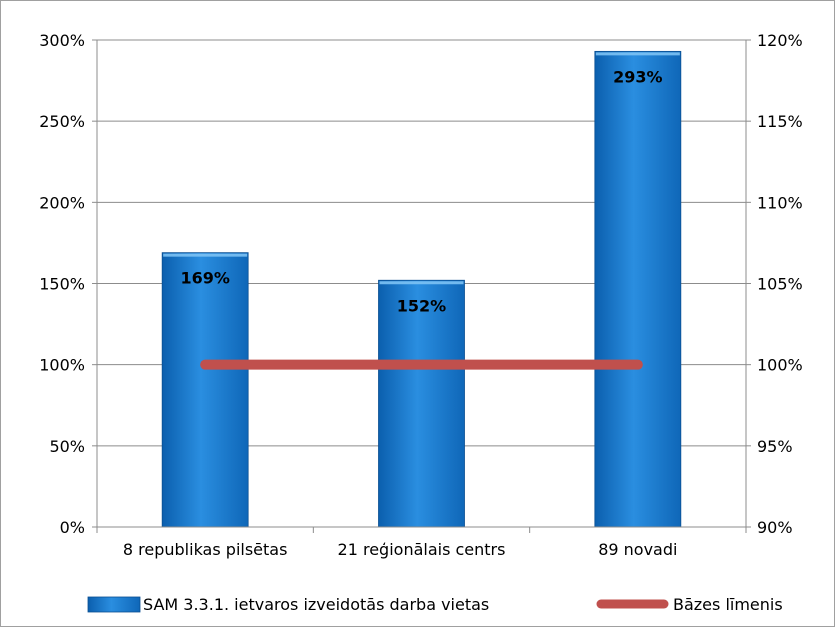 The width and height of the screenshot is (835, 627). Describe the element at coordinates (67, 446) in the screenshot. I see `y-left-tick-label: 50%` at that location.